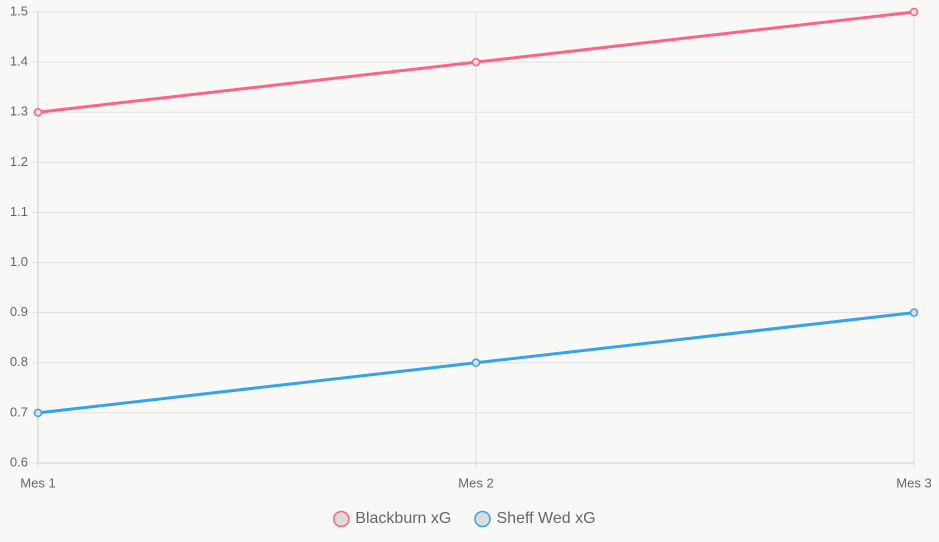 The height and width of the screenshot is (542, 939). What do you see at coordinates (37, 482) in the screenshot?
I see `x-tick-label: Mes 1` at bounding box center [37, 482].